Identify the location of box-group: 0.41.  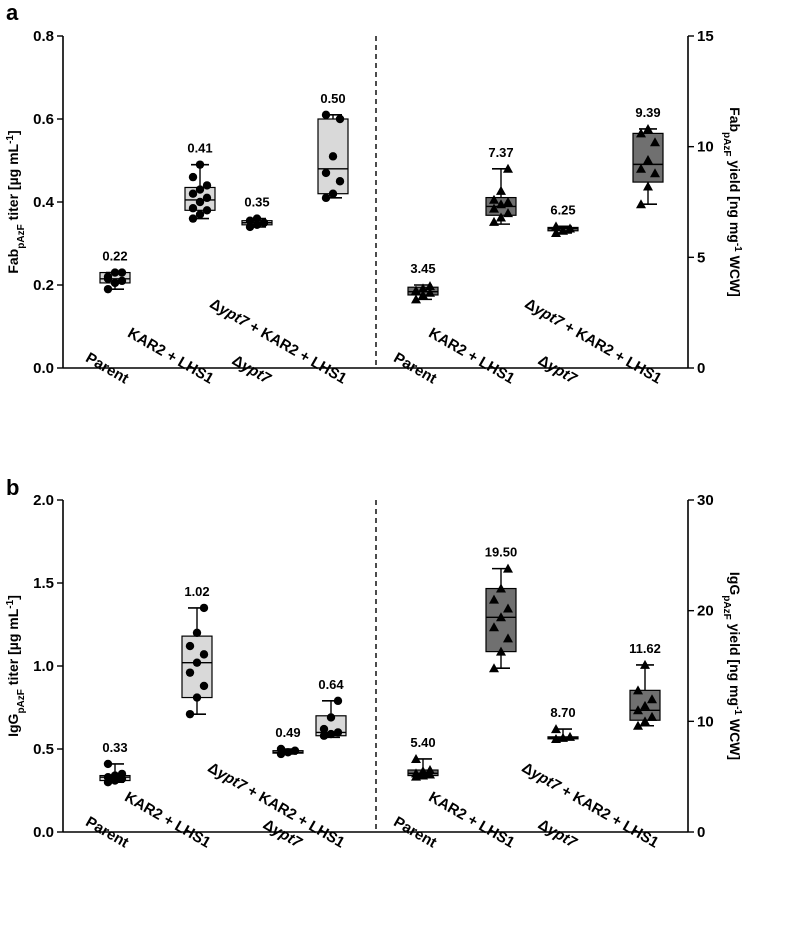
(200, 182).